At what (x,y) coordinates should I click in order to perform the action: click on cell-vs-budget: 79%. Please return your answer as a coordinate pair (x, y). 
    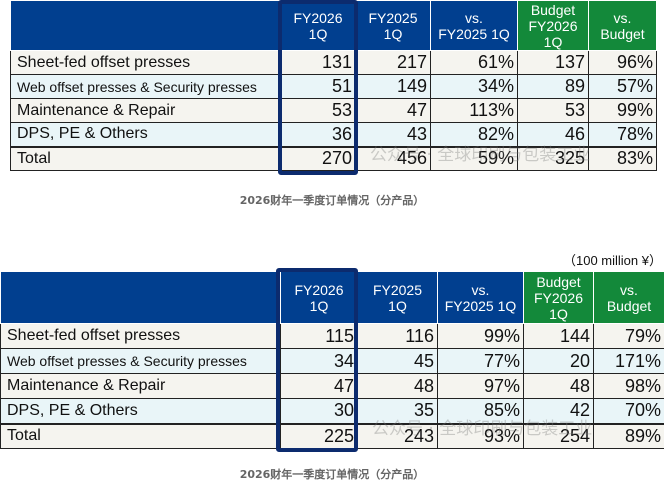
    Looking at the image, I should click on (628, 336).